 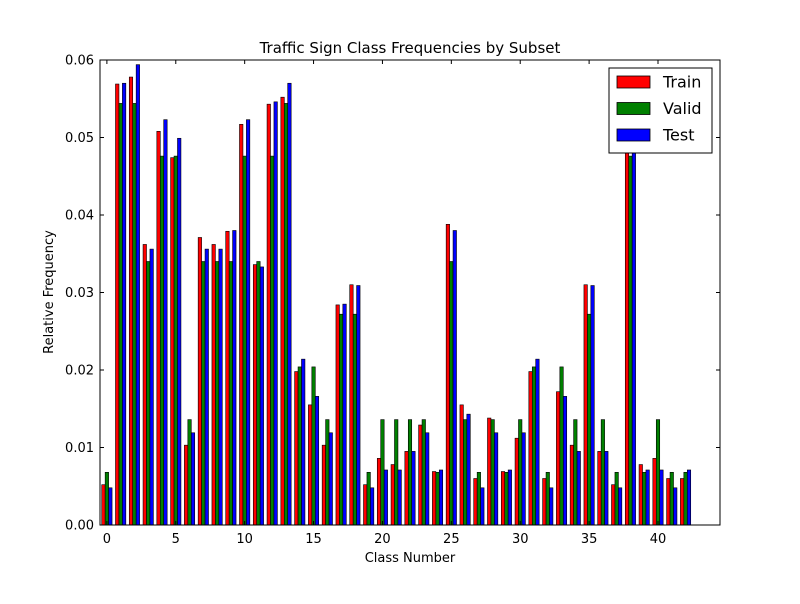 I want to click on legend-label-train: Train, so click(x=681, y=82).